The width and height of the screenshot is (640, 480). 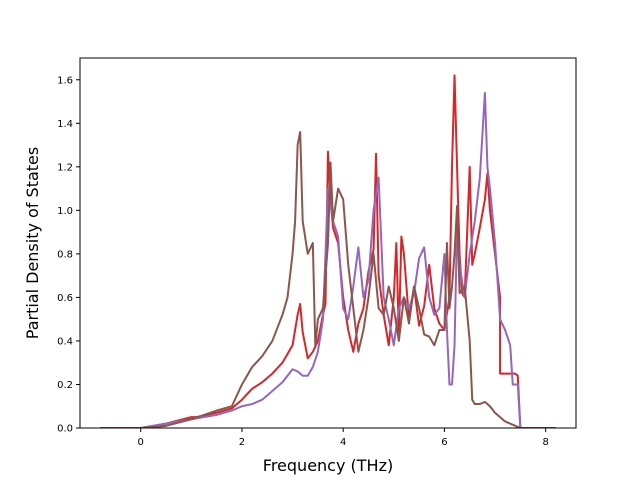 I want to click on y-tick-label: 0.6, so click(x=65, y=298).